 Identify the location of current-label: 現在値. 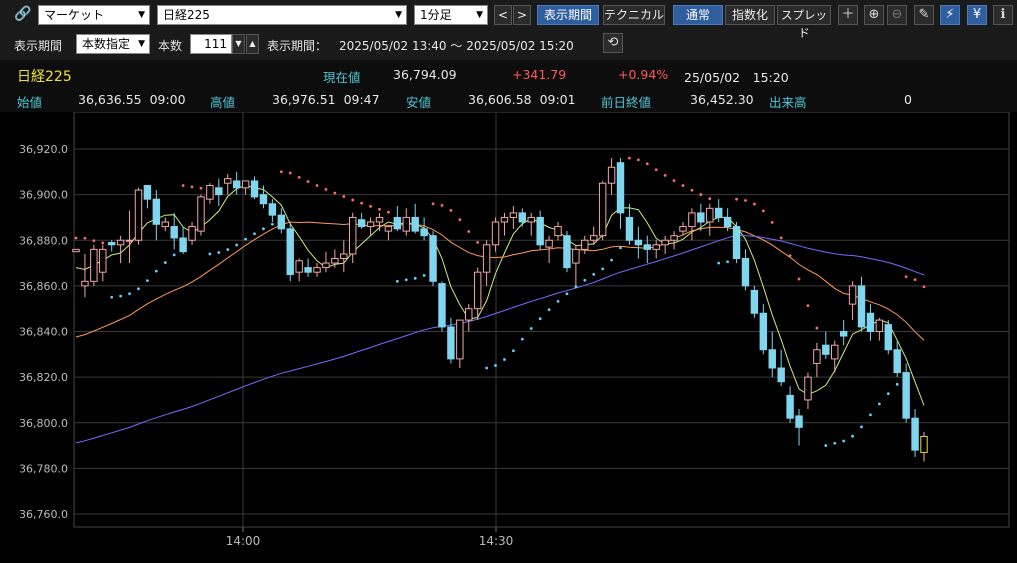
(342, 77).